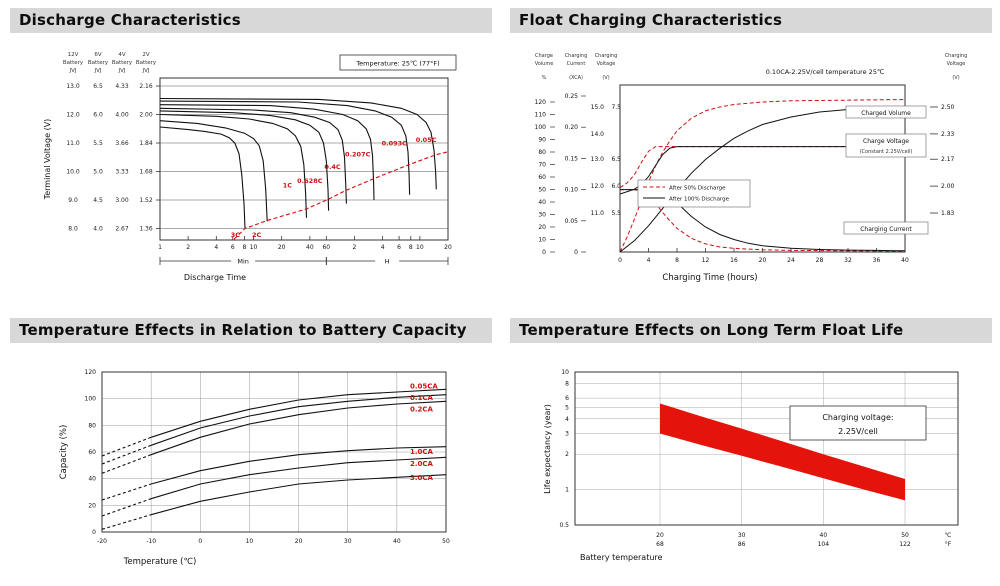 Image resolution: width=1000 pixels, height=586 pixels. What do you see at coordinates (948, 159) in the screenshot?
I see `svg-text: 2.17` at bounding box center [948, 159].